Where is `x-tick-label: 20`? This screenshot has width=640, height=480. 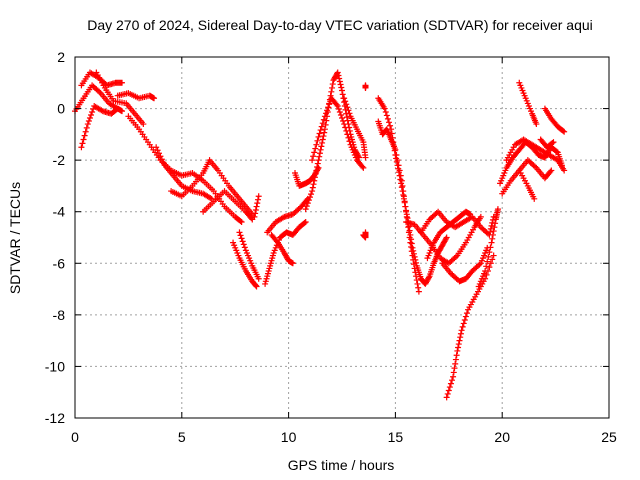
x-tick-label: 20 is located at coordinates (502, 437).